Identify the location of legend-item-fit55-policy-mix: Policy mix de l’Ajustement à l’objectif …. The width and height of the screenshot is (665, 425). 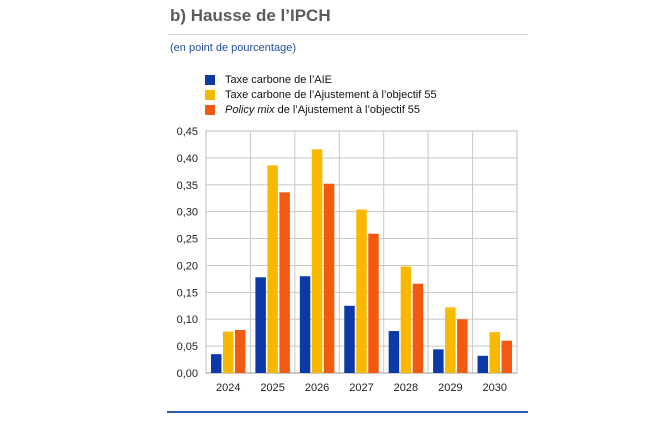
(321, 109).